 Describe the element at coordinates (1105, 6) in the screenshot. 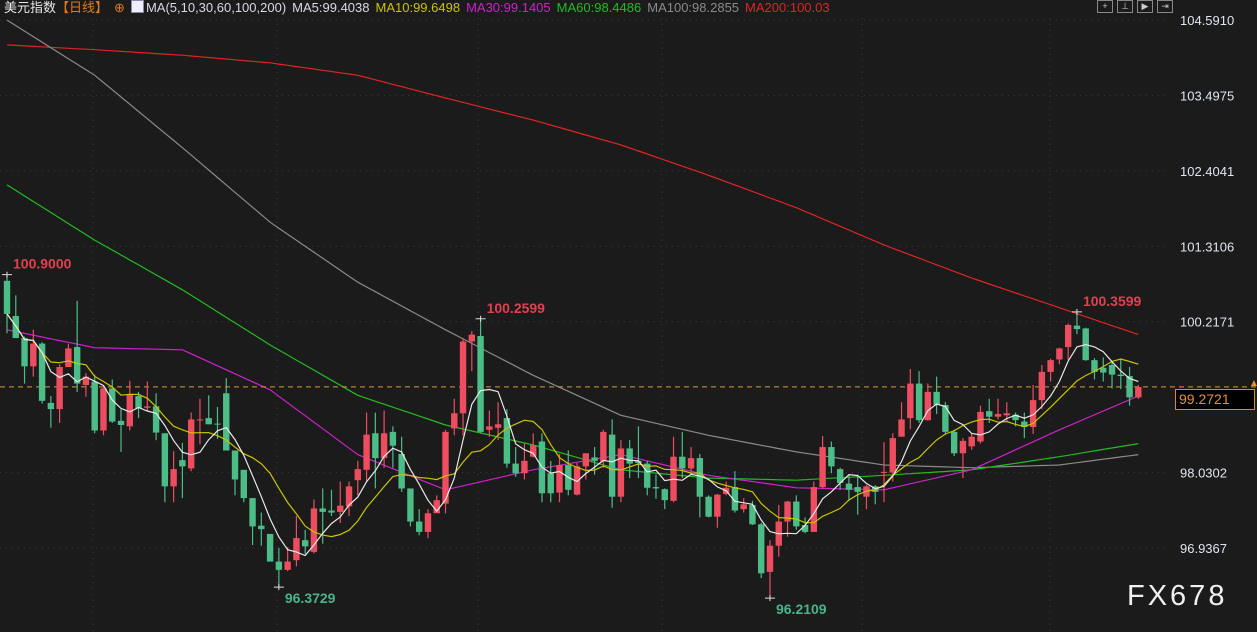

I see `crosshair-icon: +` at that location.